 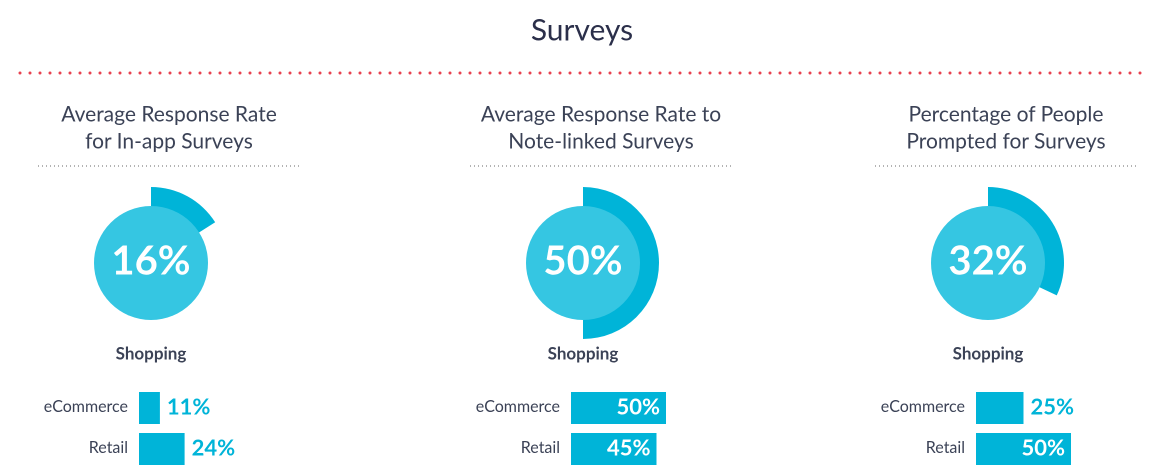 I want to click on ring-value: 32%, so click(x=987, y=259).